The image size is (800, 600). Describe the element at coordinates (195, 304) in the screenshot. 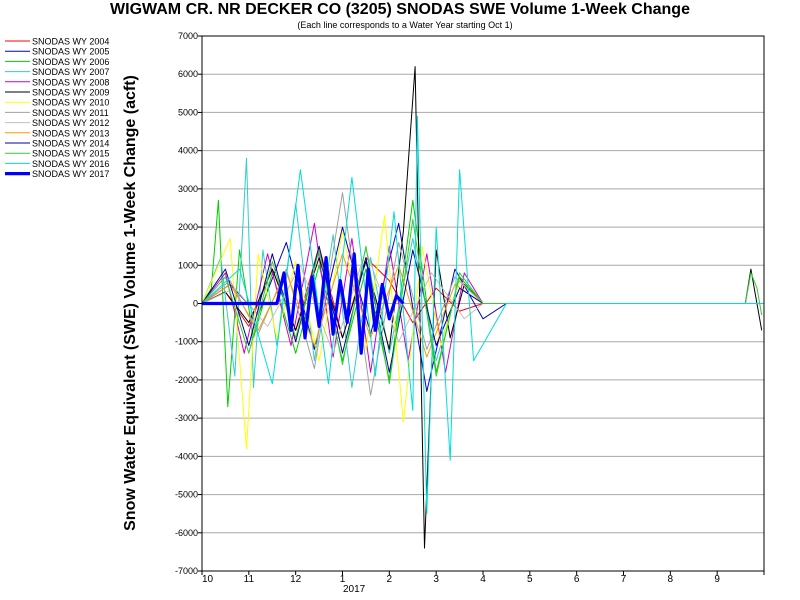

I see `y-tick-label: 0` at that location.